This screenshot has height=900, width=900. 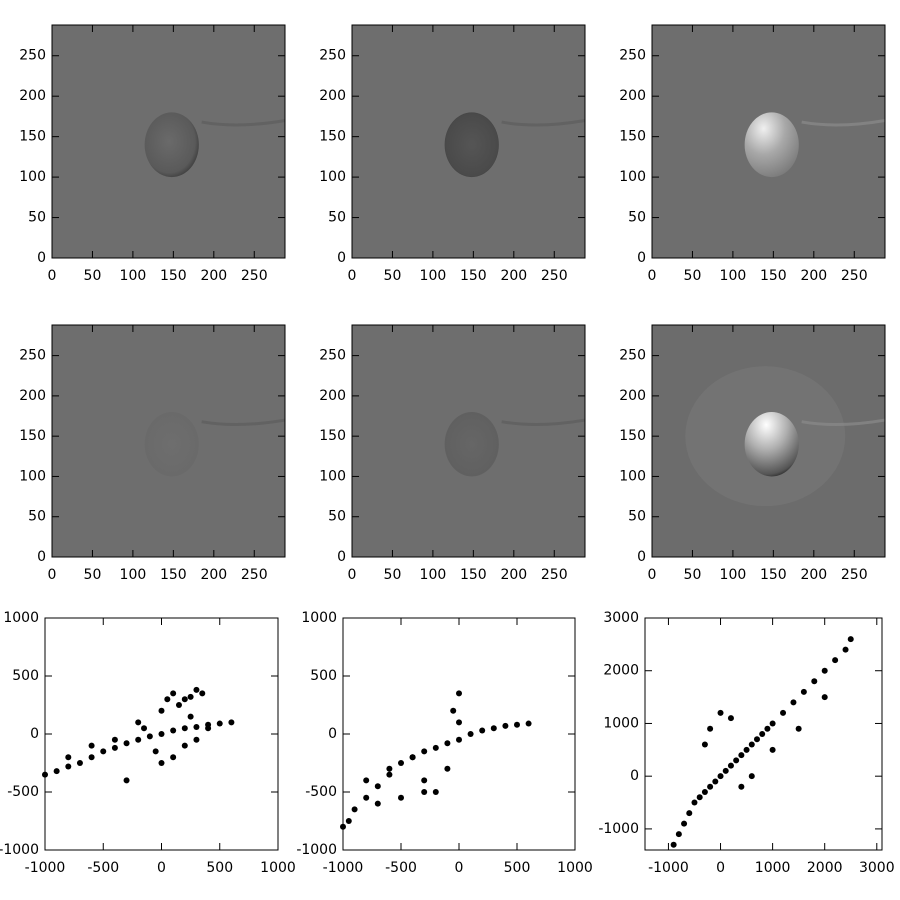 I want to click on y-tick-label: 500, so click(x=25, y=676).